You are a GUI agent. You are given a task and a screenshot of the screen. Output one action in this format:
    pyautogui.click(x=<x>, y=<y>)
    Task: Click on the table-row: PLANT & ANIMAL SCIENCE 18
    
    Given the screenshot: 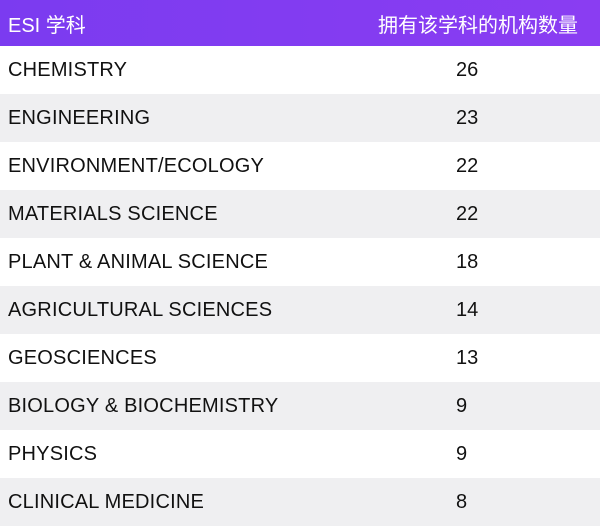 What is the action you would take?
    pyautogui.click(x=300, y=262)
    